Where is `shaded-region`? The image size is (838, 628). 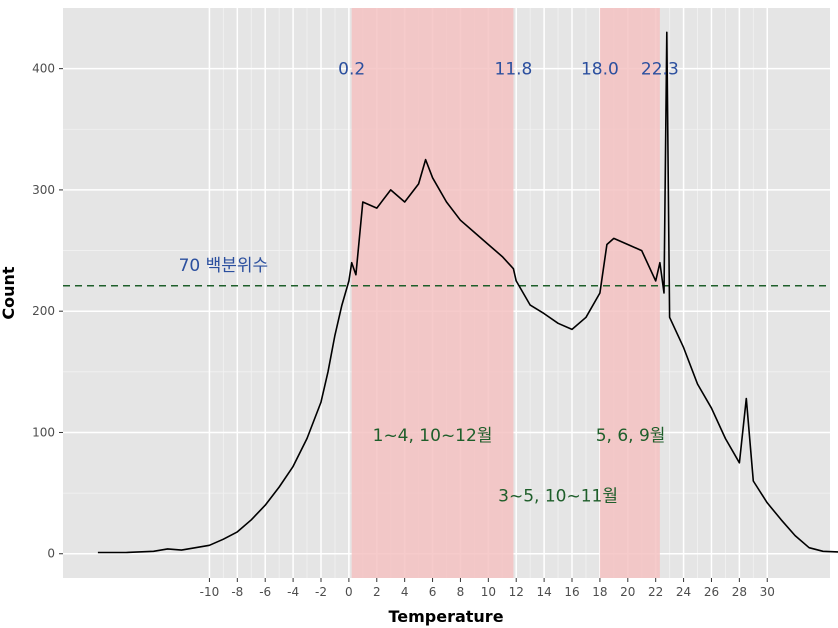 shaded-region is located at coordinates (629, 293).